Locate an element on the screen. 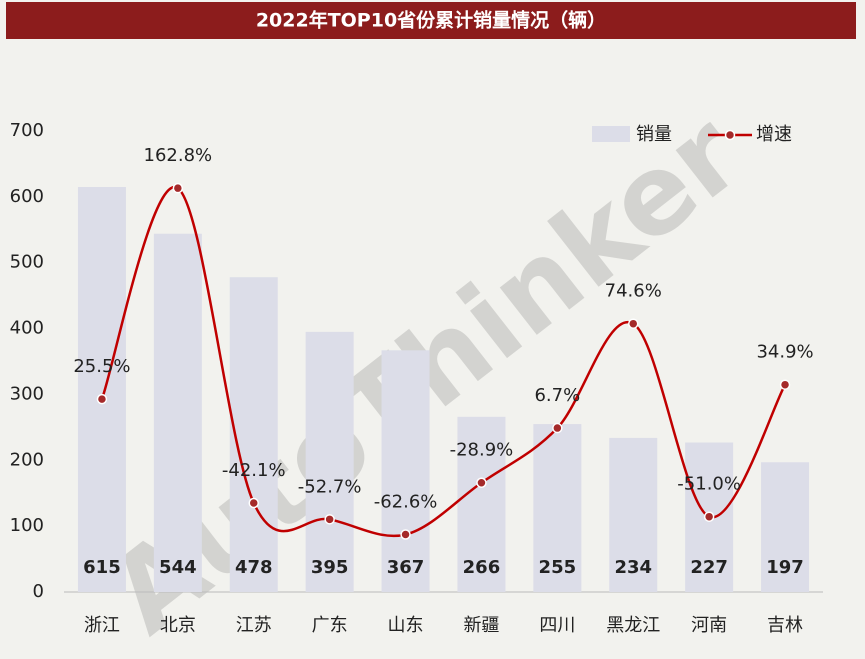 Image resolution: width=865 pixels, height=659 pixels. x-tick-label: 四川 is located at coordinates (557, 625).